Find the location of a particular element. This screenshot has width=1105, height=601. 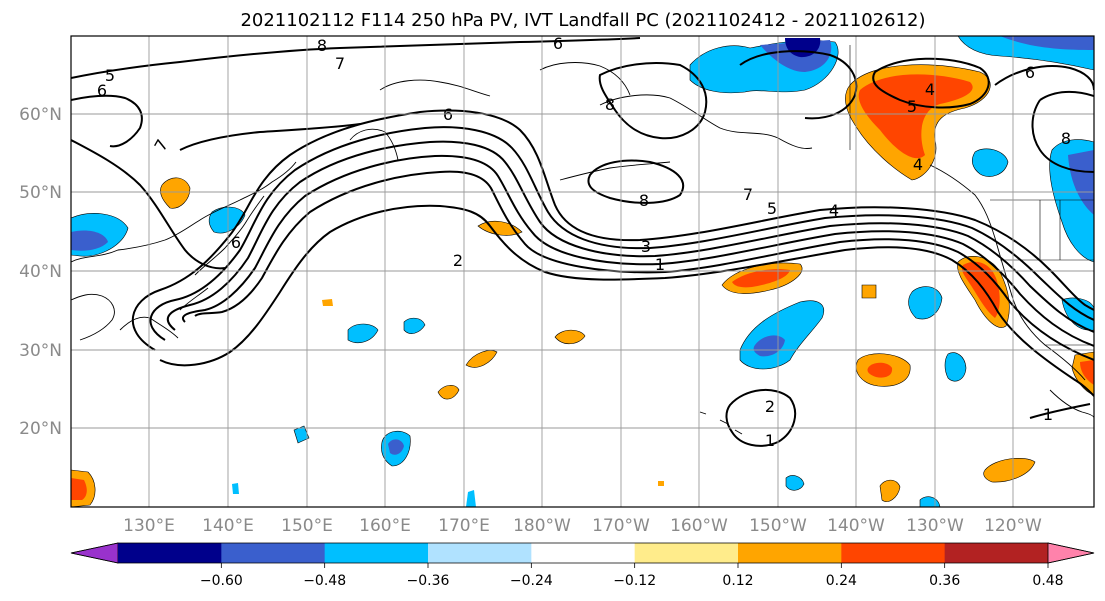

anomaly-pacific-c-core is located at coordinates (396, 447).